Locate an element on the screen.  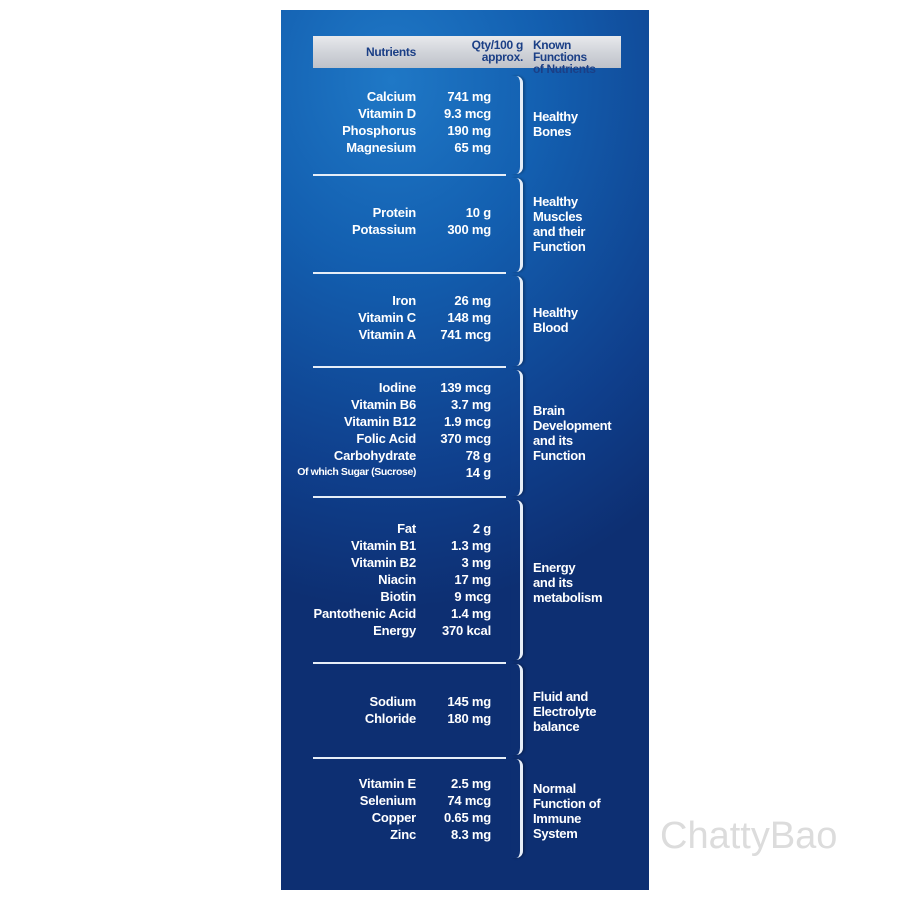
nutrient-qty: 1.9 mcg is located at coordinates (467, 421).